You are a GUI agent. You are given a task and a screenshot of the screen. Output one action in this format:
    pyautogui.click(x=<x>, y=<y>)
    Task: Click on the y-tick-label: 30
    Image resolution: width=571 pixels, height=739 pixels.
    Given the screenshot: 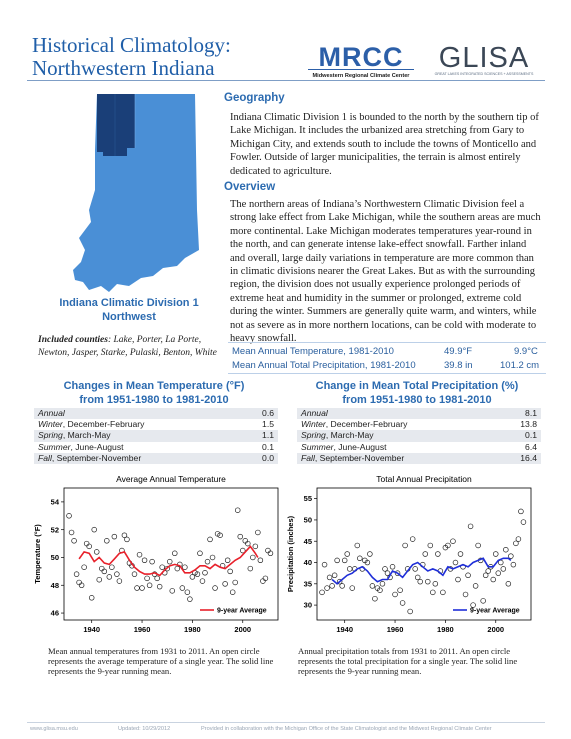 What is the action you would take?
    pyautogui.click(x=308, y=605)
    